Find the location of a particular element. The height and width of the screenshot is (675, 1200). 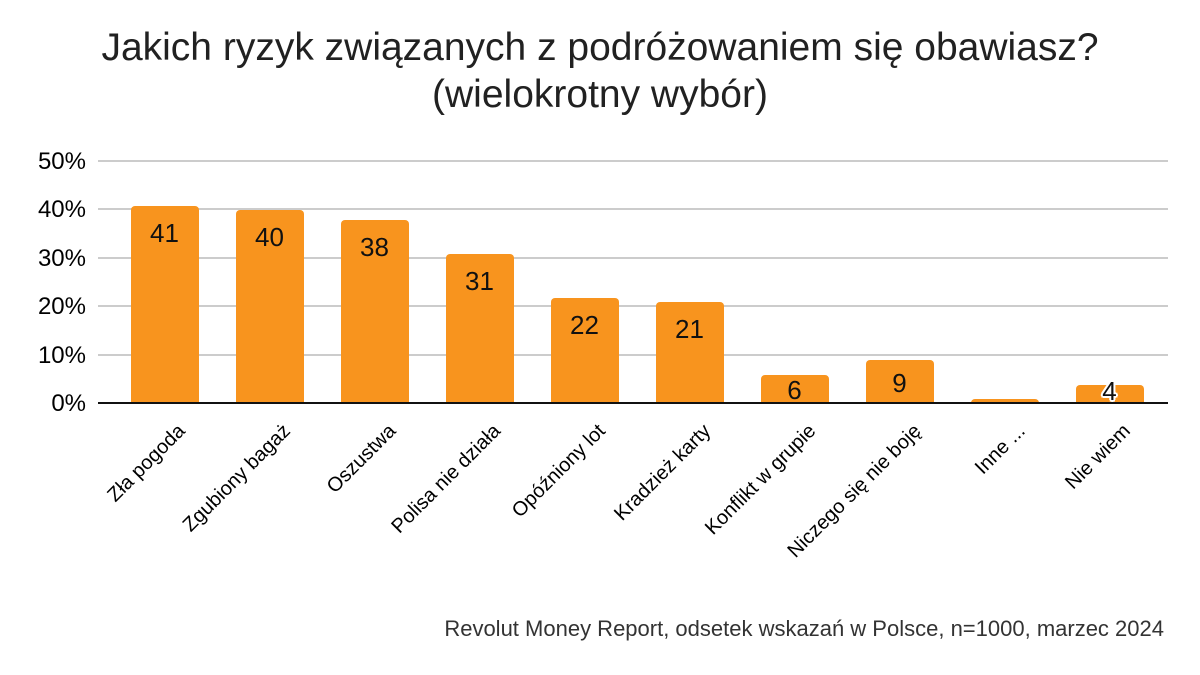

x-axis-column: Opóźniony lot is located at coordinates (572, 493).